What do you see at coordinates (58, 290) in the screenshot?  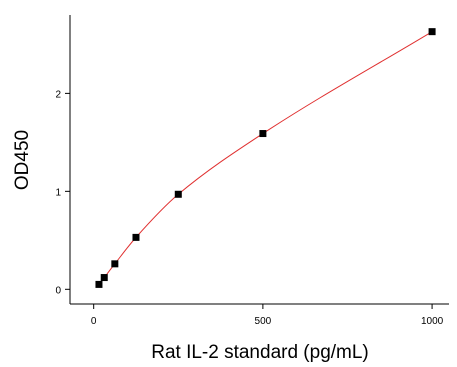 I see `y-tick-label: 0` at bounding box center [58, 290].